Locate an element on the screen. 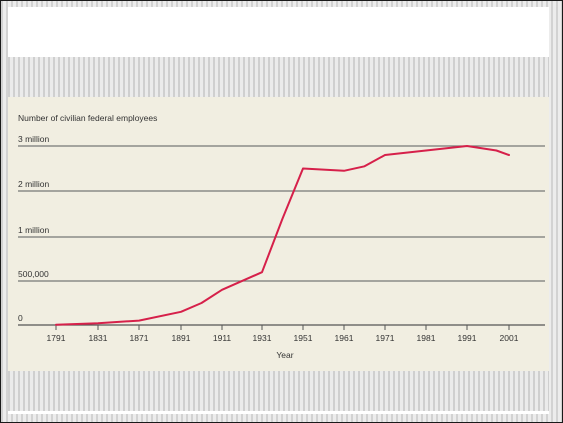 This screenshot has height=423, width=563. x-axis is located at coordinates (281, 327).